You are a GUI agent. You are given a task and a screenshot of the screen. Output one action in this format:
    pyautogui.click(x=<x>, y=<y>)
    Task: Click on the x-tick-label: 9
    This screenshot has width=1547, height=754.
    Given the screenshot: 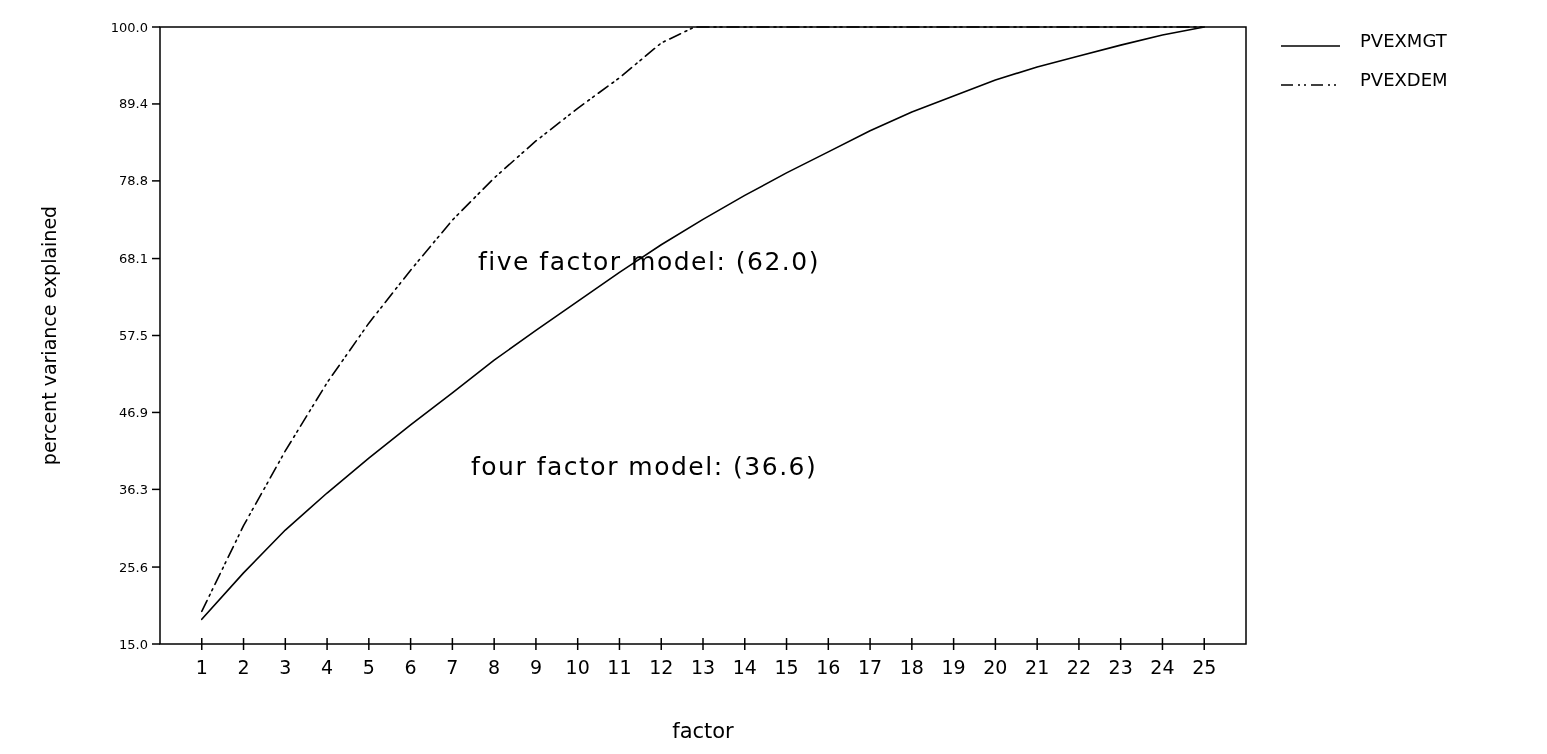 What is the action you would take?
    pyautogui.click(x=535, y=667)
    